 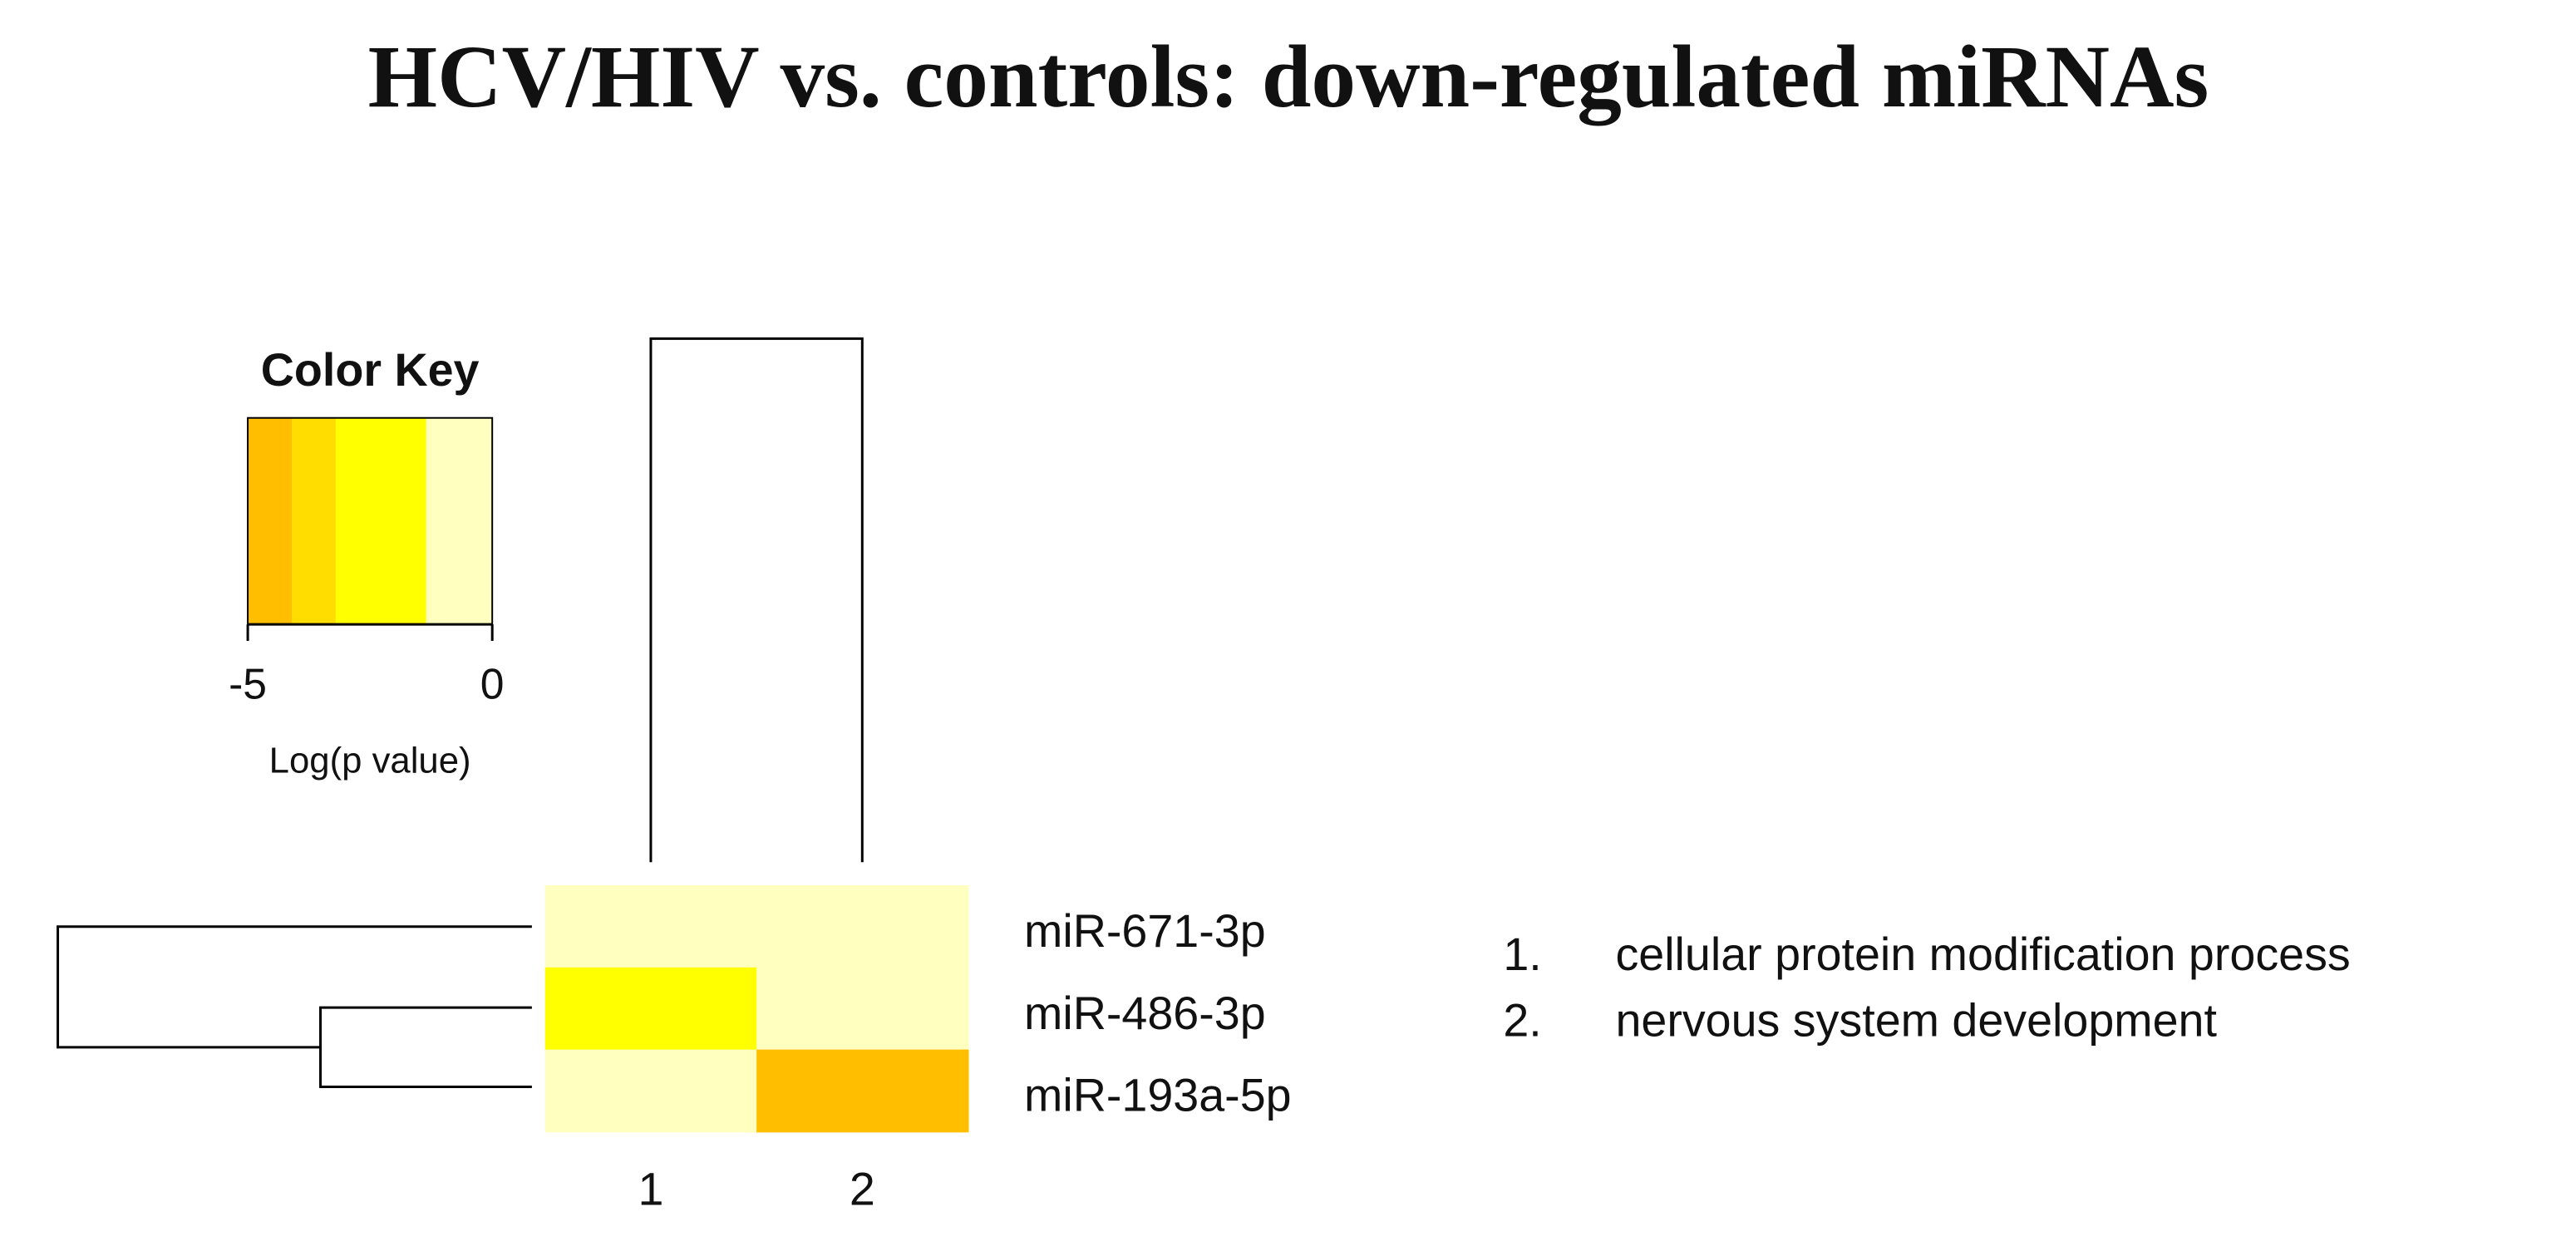 I want to click on legend-label: nervous system development, so click(x=1916, y=1021).